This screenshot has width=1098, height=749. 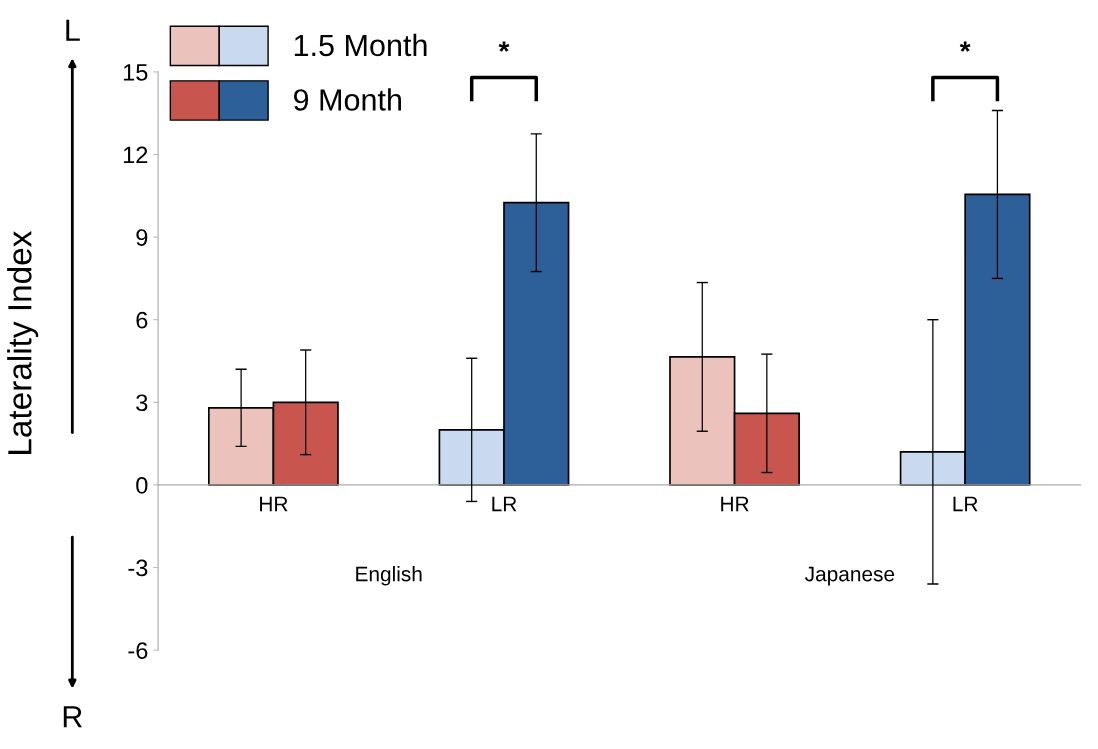 I want to click on y-tick-label: 0, so click(x=142, y=485).